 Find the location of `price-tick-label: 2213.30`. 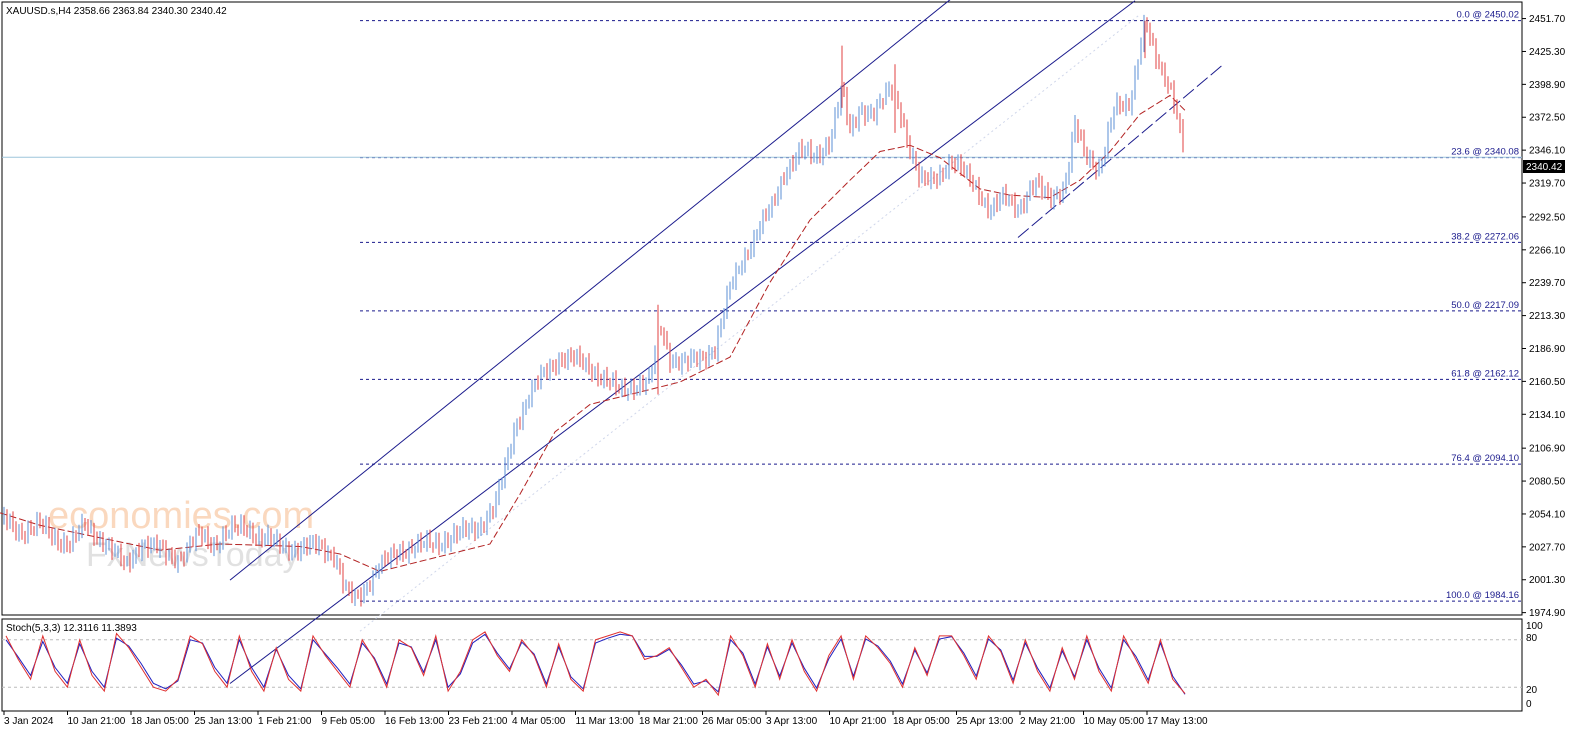

price-tick-label: 2213.30 is located at coordinates (1547, 316).